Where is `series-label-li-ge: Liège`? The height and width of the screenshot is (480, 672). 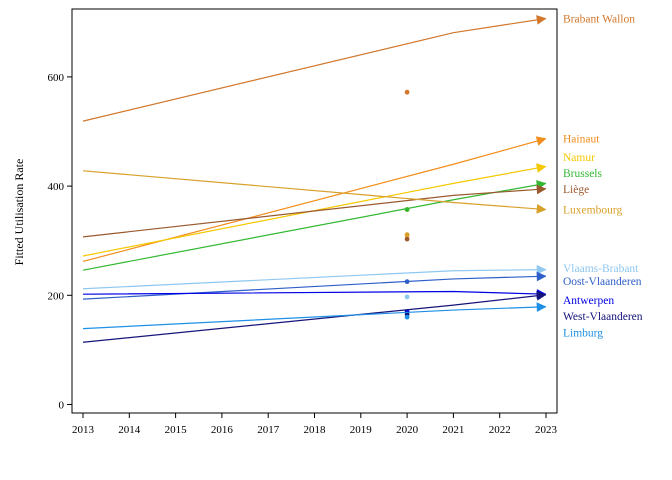 series-label-li-ge: Liège is located at coordinates (576, 190).